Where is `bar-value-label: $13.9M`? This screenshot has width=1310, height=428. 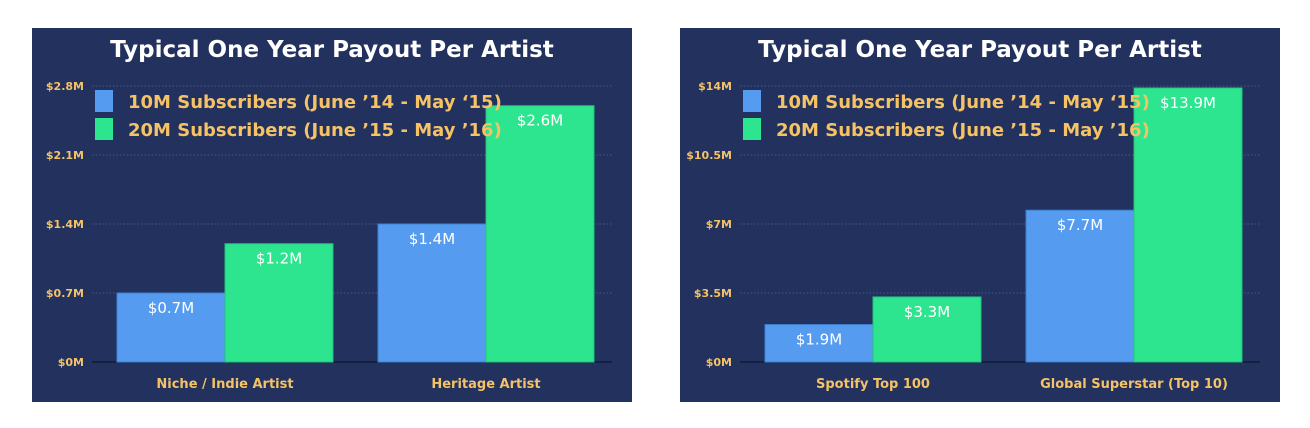
bar-value-label: $13.9M is located at coordinates (1188, 103).